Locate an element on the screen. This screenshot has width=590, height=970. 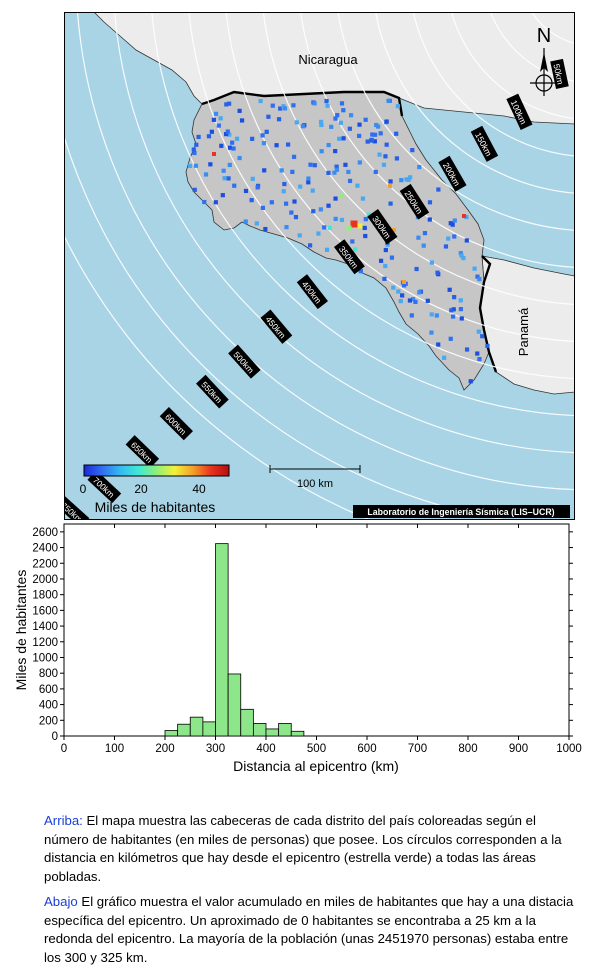
caption-bottom-lead: Abajo is located at coordinates (61, 901).